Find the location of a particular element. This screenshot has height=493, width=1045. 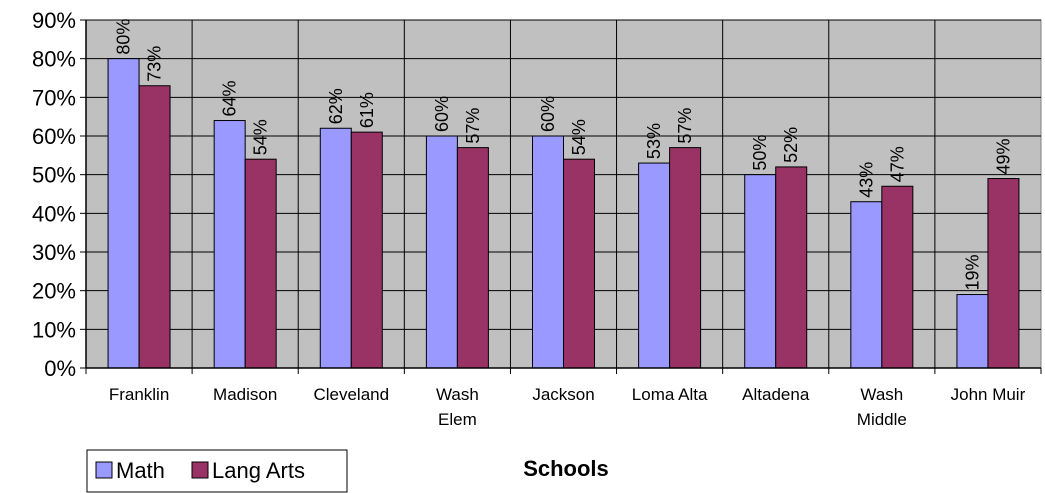

y-tick-label: 90% is located at coordinates (54, 20).